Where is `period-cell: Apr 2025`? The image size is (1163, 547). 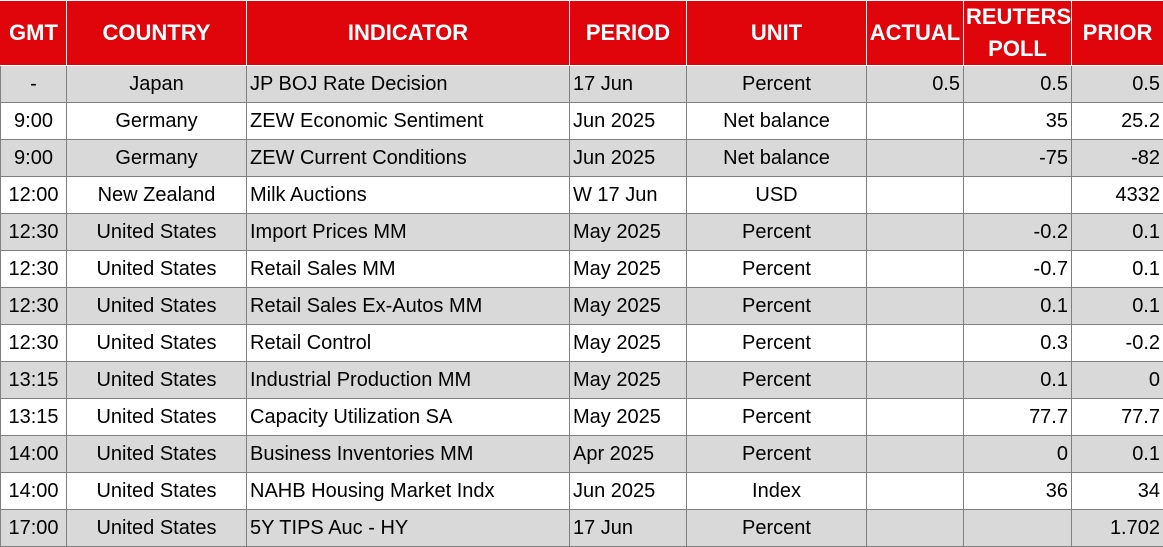 period-cell: Apr 2025 is located at coordinates (628, 454).